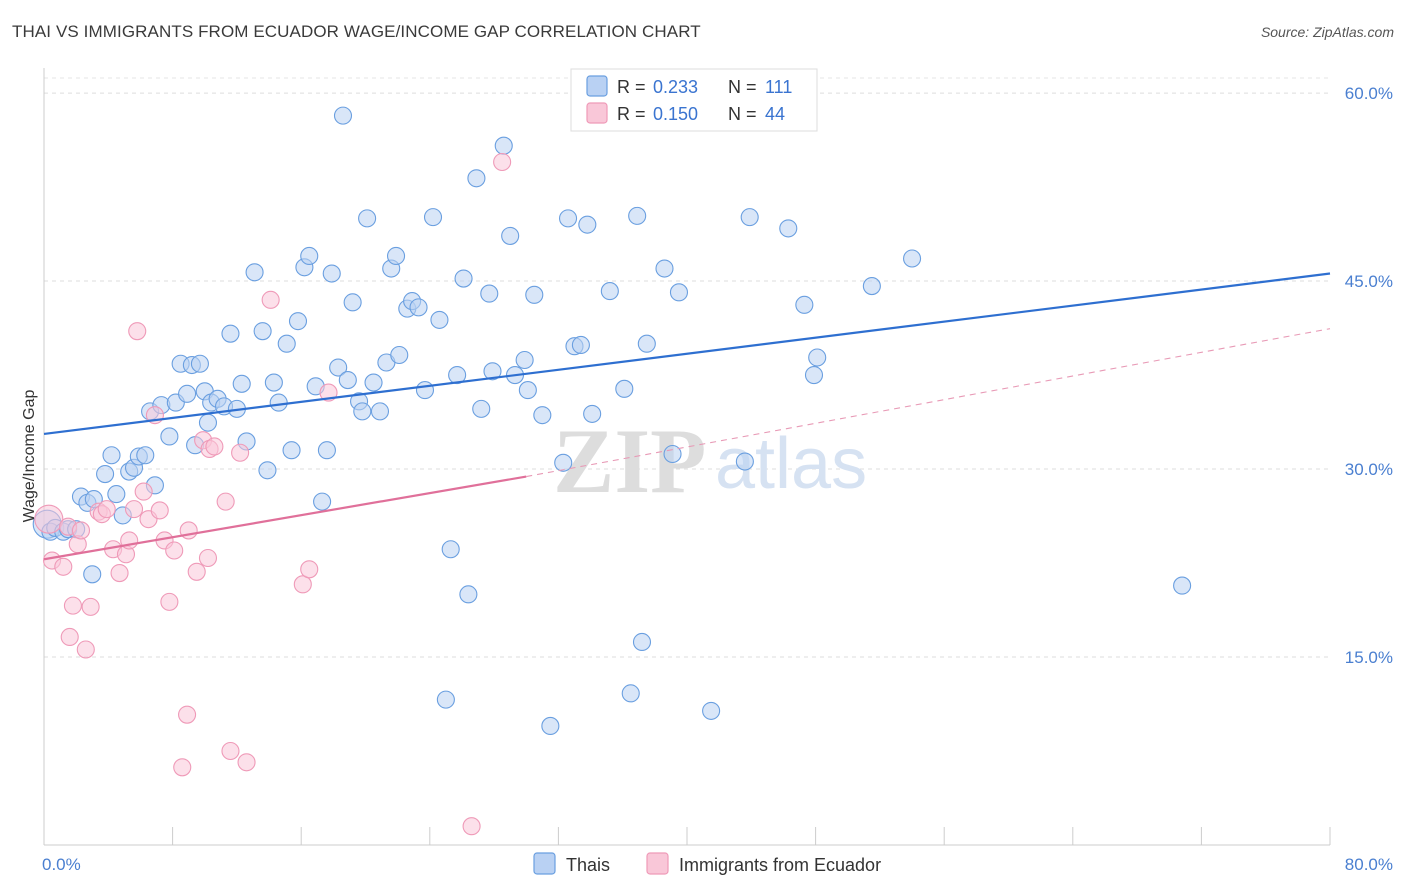 The image size is (1406, 892). I want to click on bottom-legend-swatch-ecuador, so click(657, 863).